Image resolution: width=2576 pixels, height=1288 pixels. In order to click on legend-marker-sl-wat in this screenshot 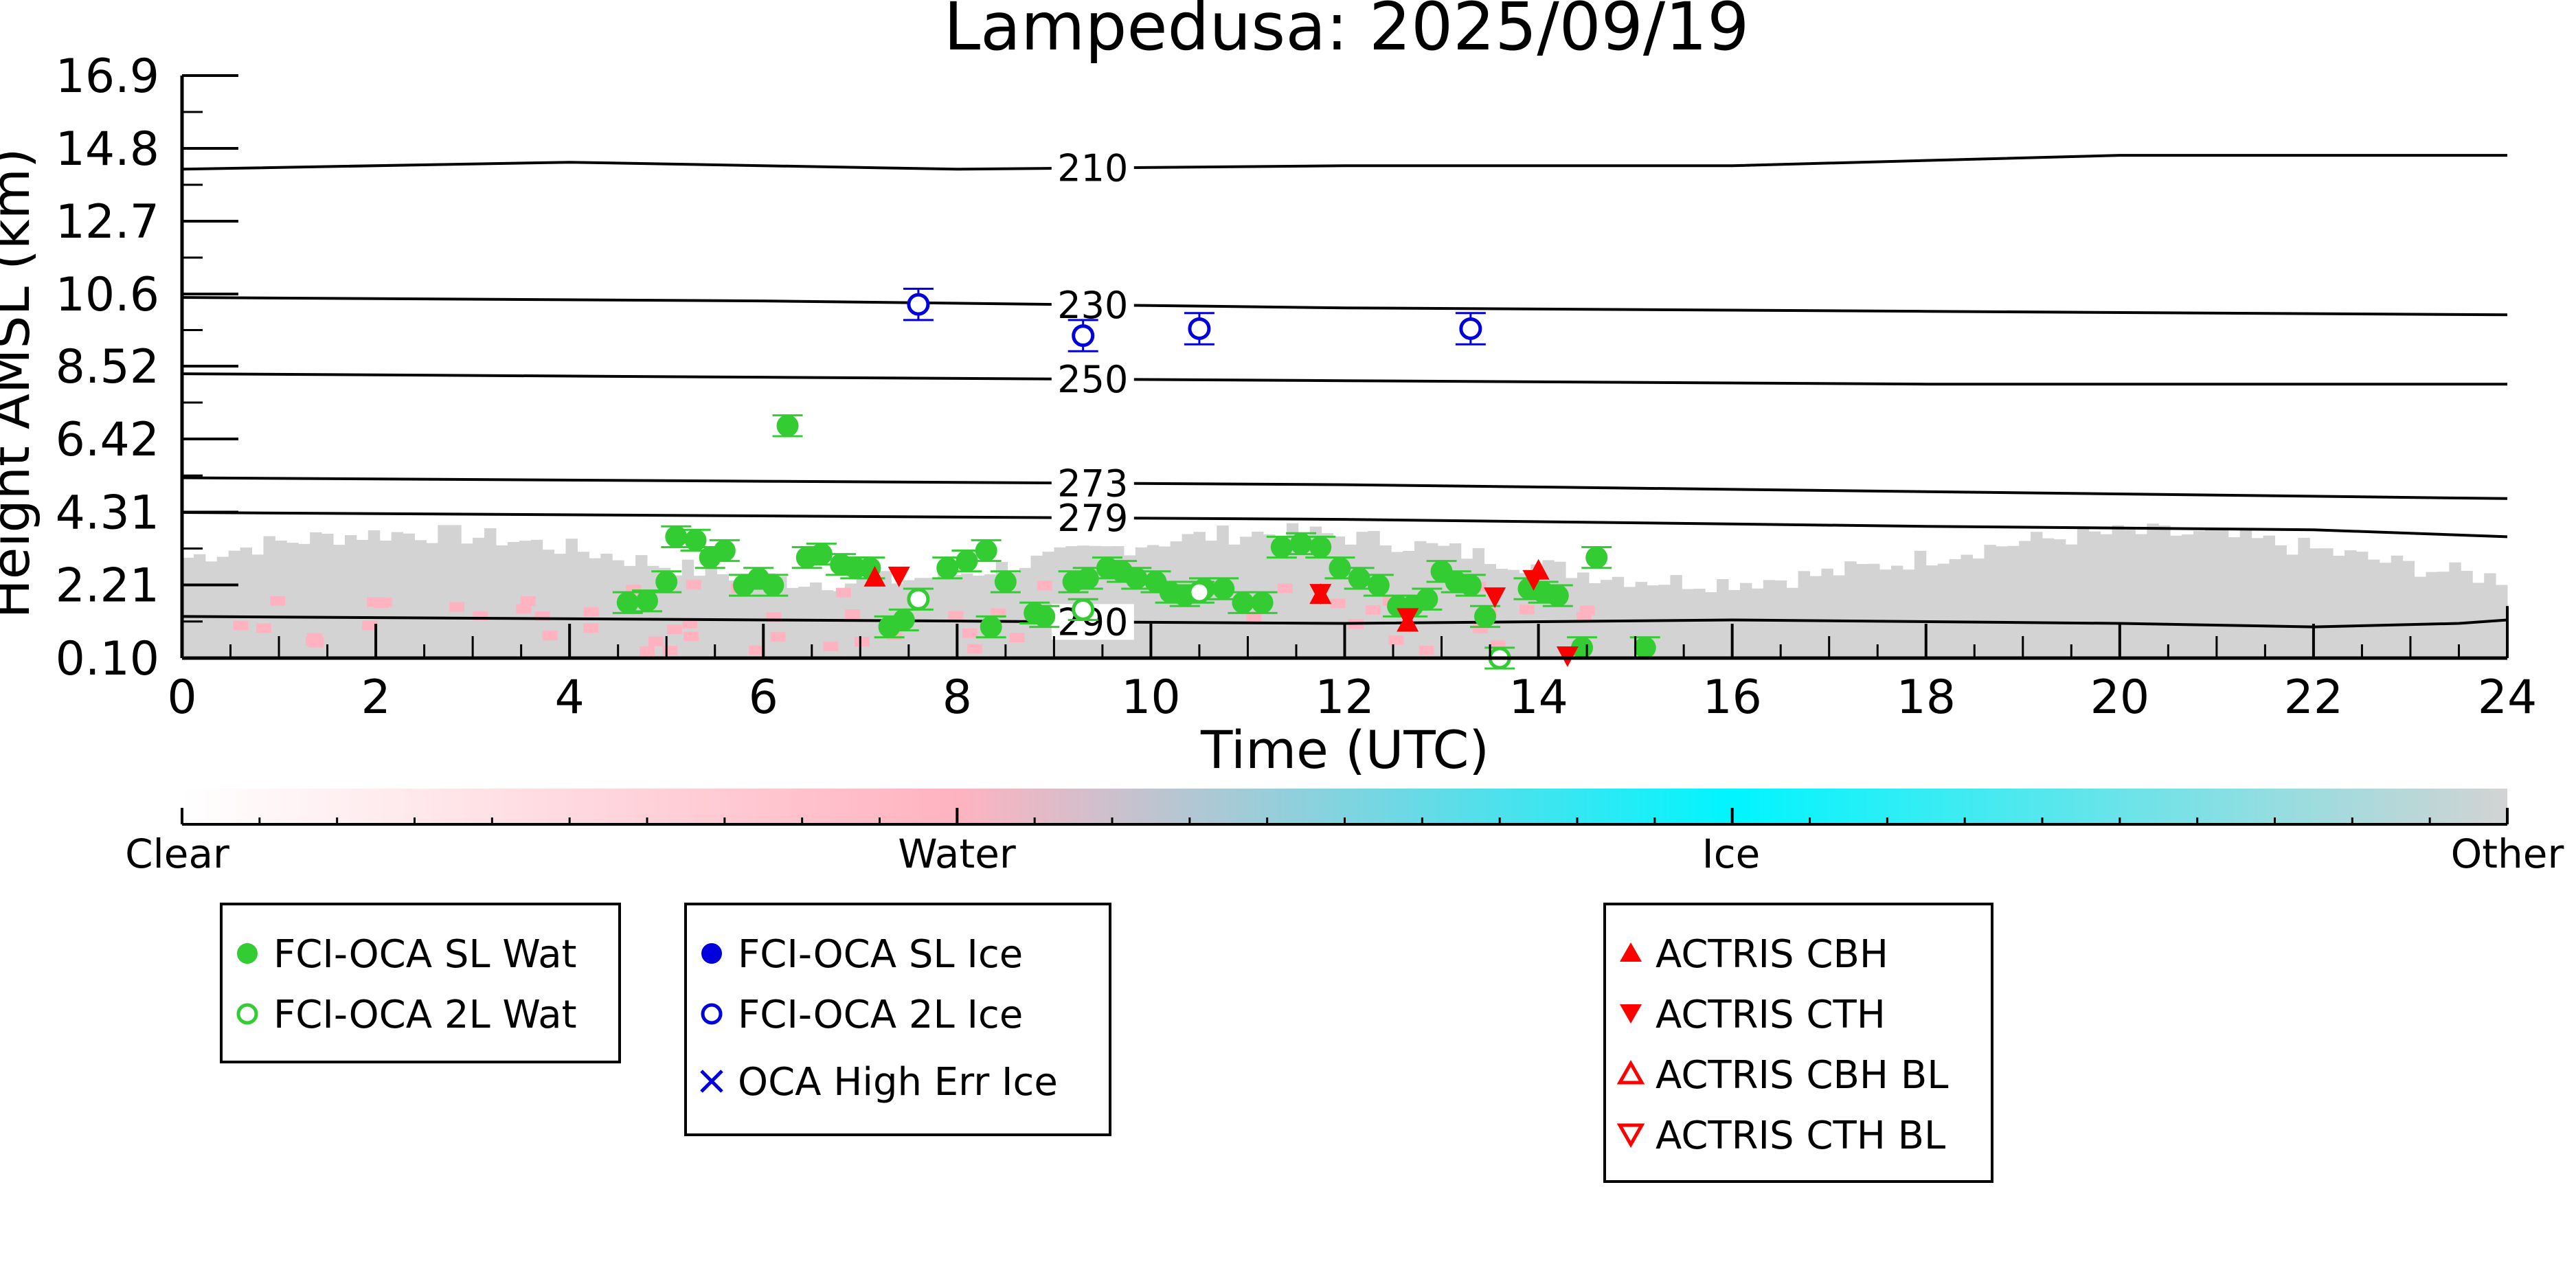, I will do `click(247, 953)`.